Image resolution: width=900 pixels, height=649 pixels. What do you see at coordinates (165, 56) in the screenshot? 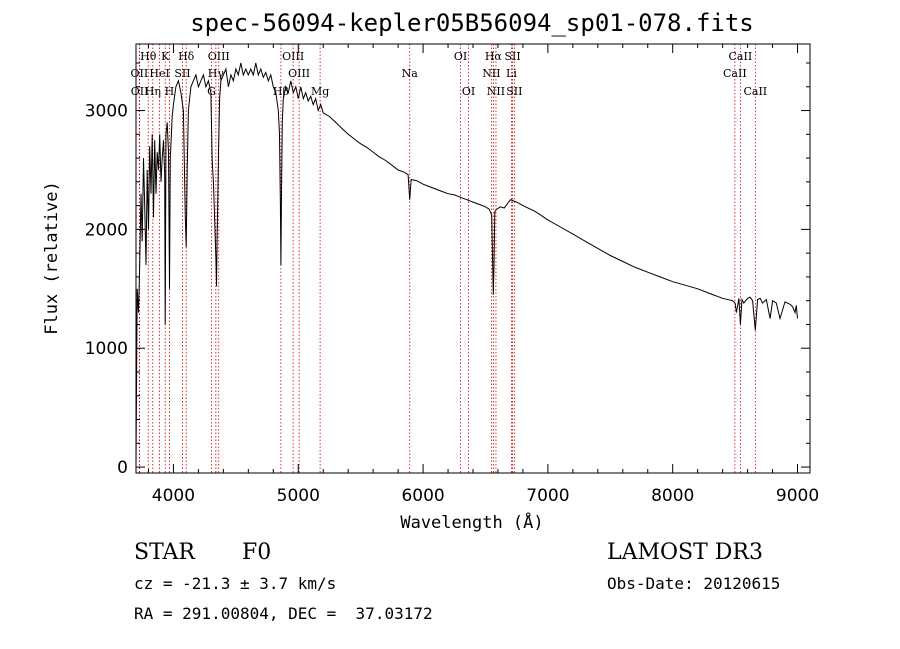
I see `line-label: K` at bounding box center [165, 56].